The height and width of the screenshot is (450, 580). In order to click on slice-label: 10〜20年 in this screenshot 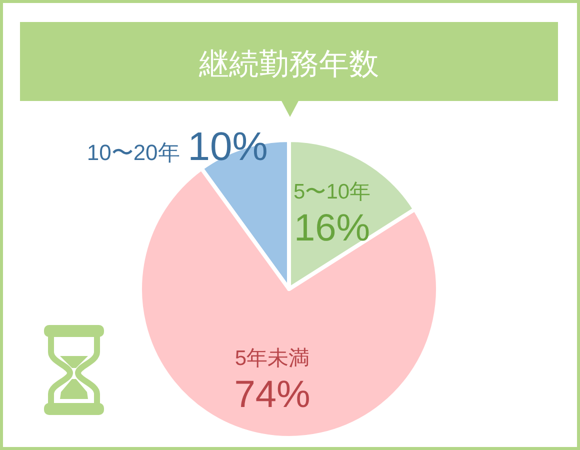, I will do `click(133, 152)`.